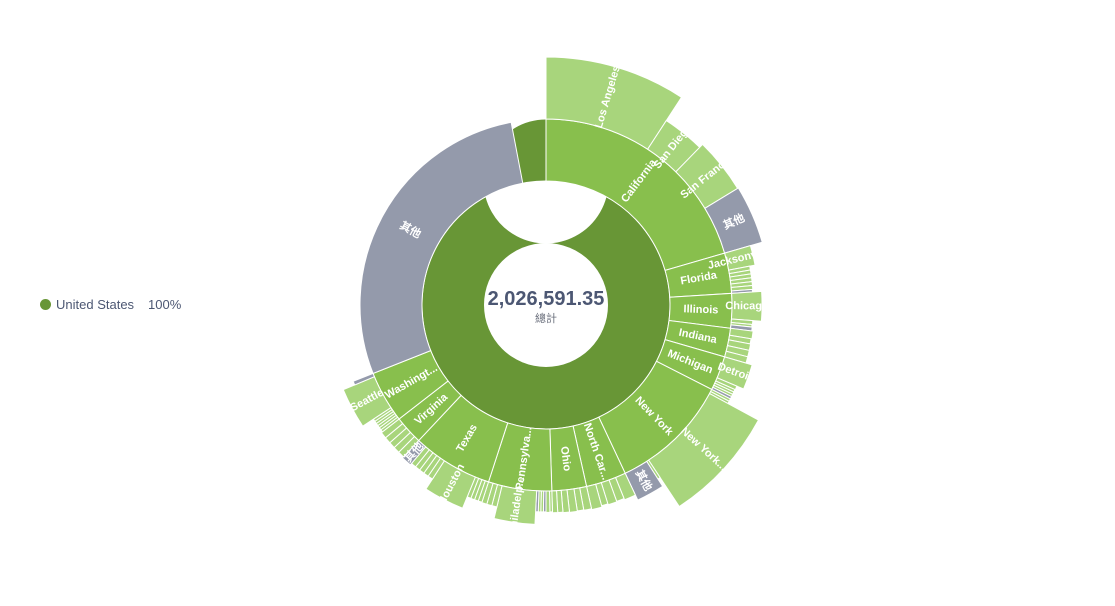 This screenshot has width=1115, height=606. Describe the element at coordinates (747, 306) in the screenshot. I see `city-label-chicago: Chicago` at that location.